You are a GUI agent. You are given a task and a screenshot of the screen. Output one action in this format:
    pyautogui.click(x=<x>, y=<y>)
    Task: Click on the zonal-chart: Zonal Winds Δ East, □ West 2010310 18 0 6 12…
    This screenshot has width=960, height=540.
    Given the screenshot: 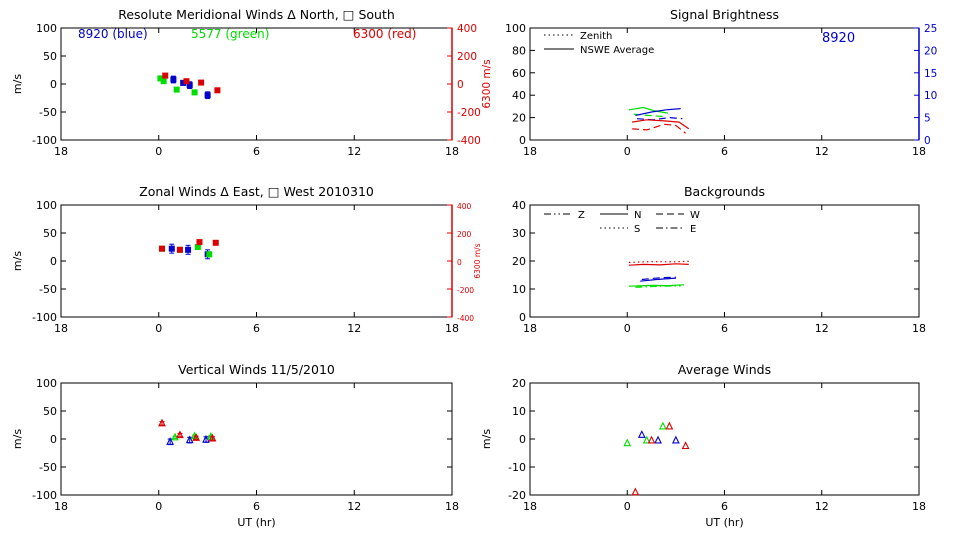 What is the action you would take?
    pyautogui.click(x=246, y=259)
    